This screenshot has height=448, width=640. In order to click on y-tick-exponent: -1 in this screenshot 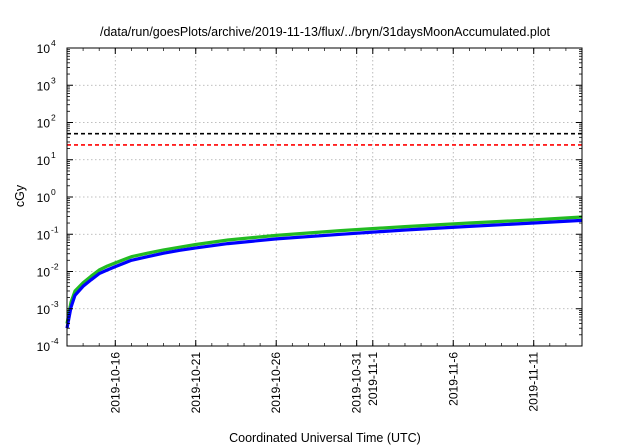, I will do `click(55, 229)`.